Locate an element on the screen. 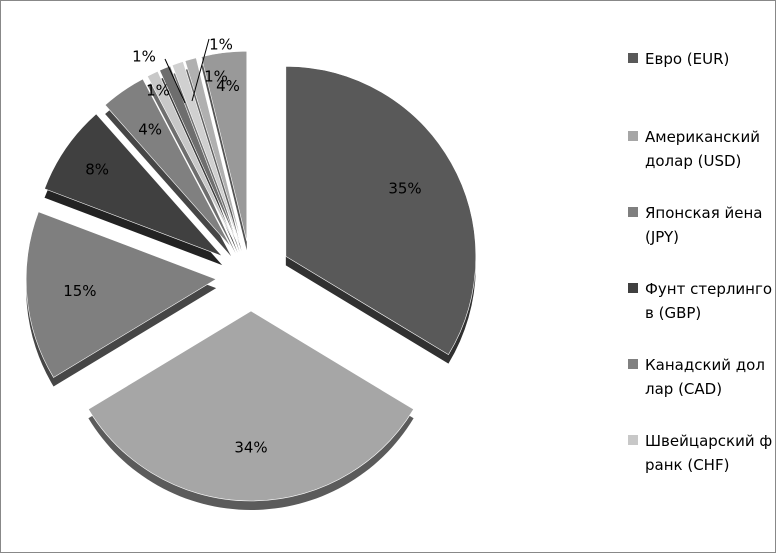 The image size is (776, 553). data-label: 15% is located at coordinates (79, 291).